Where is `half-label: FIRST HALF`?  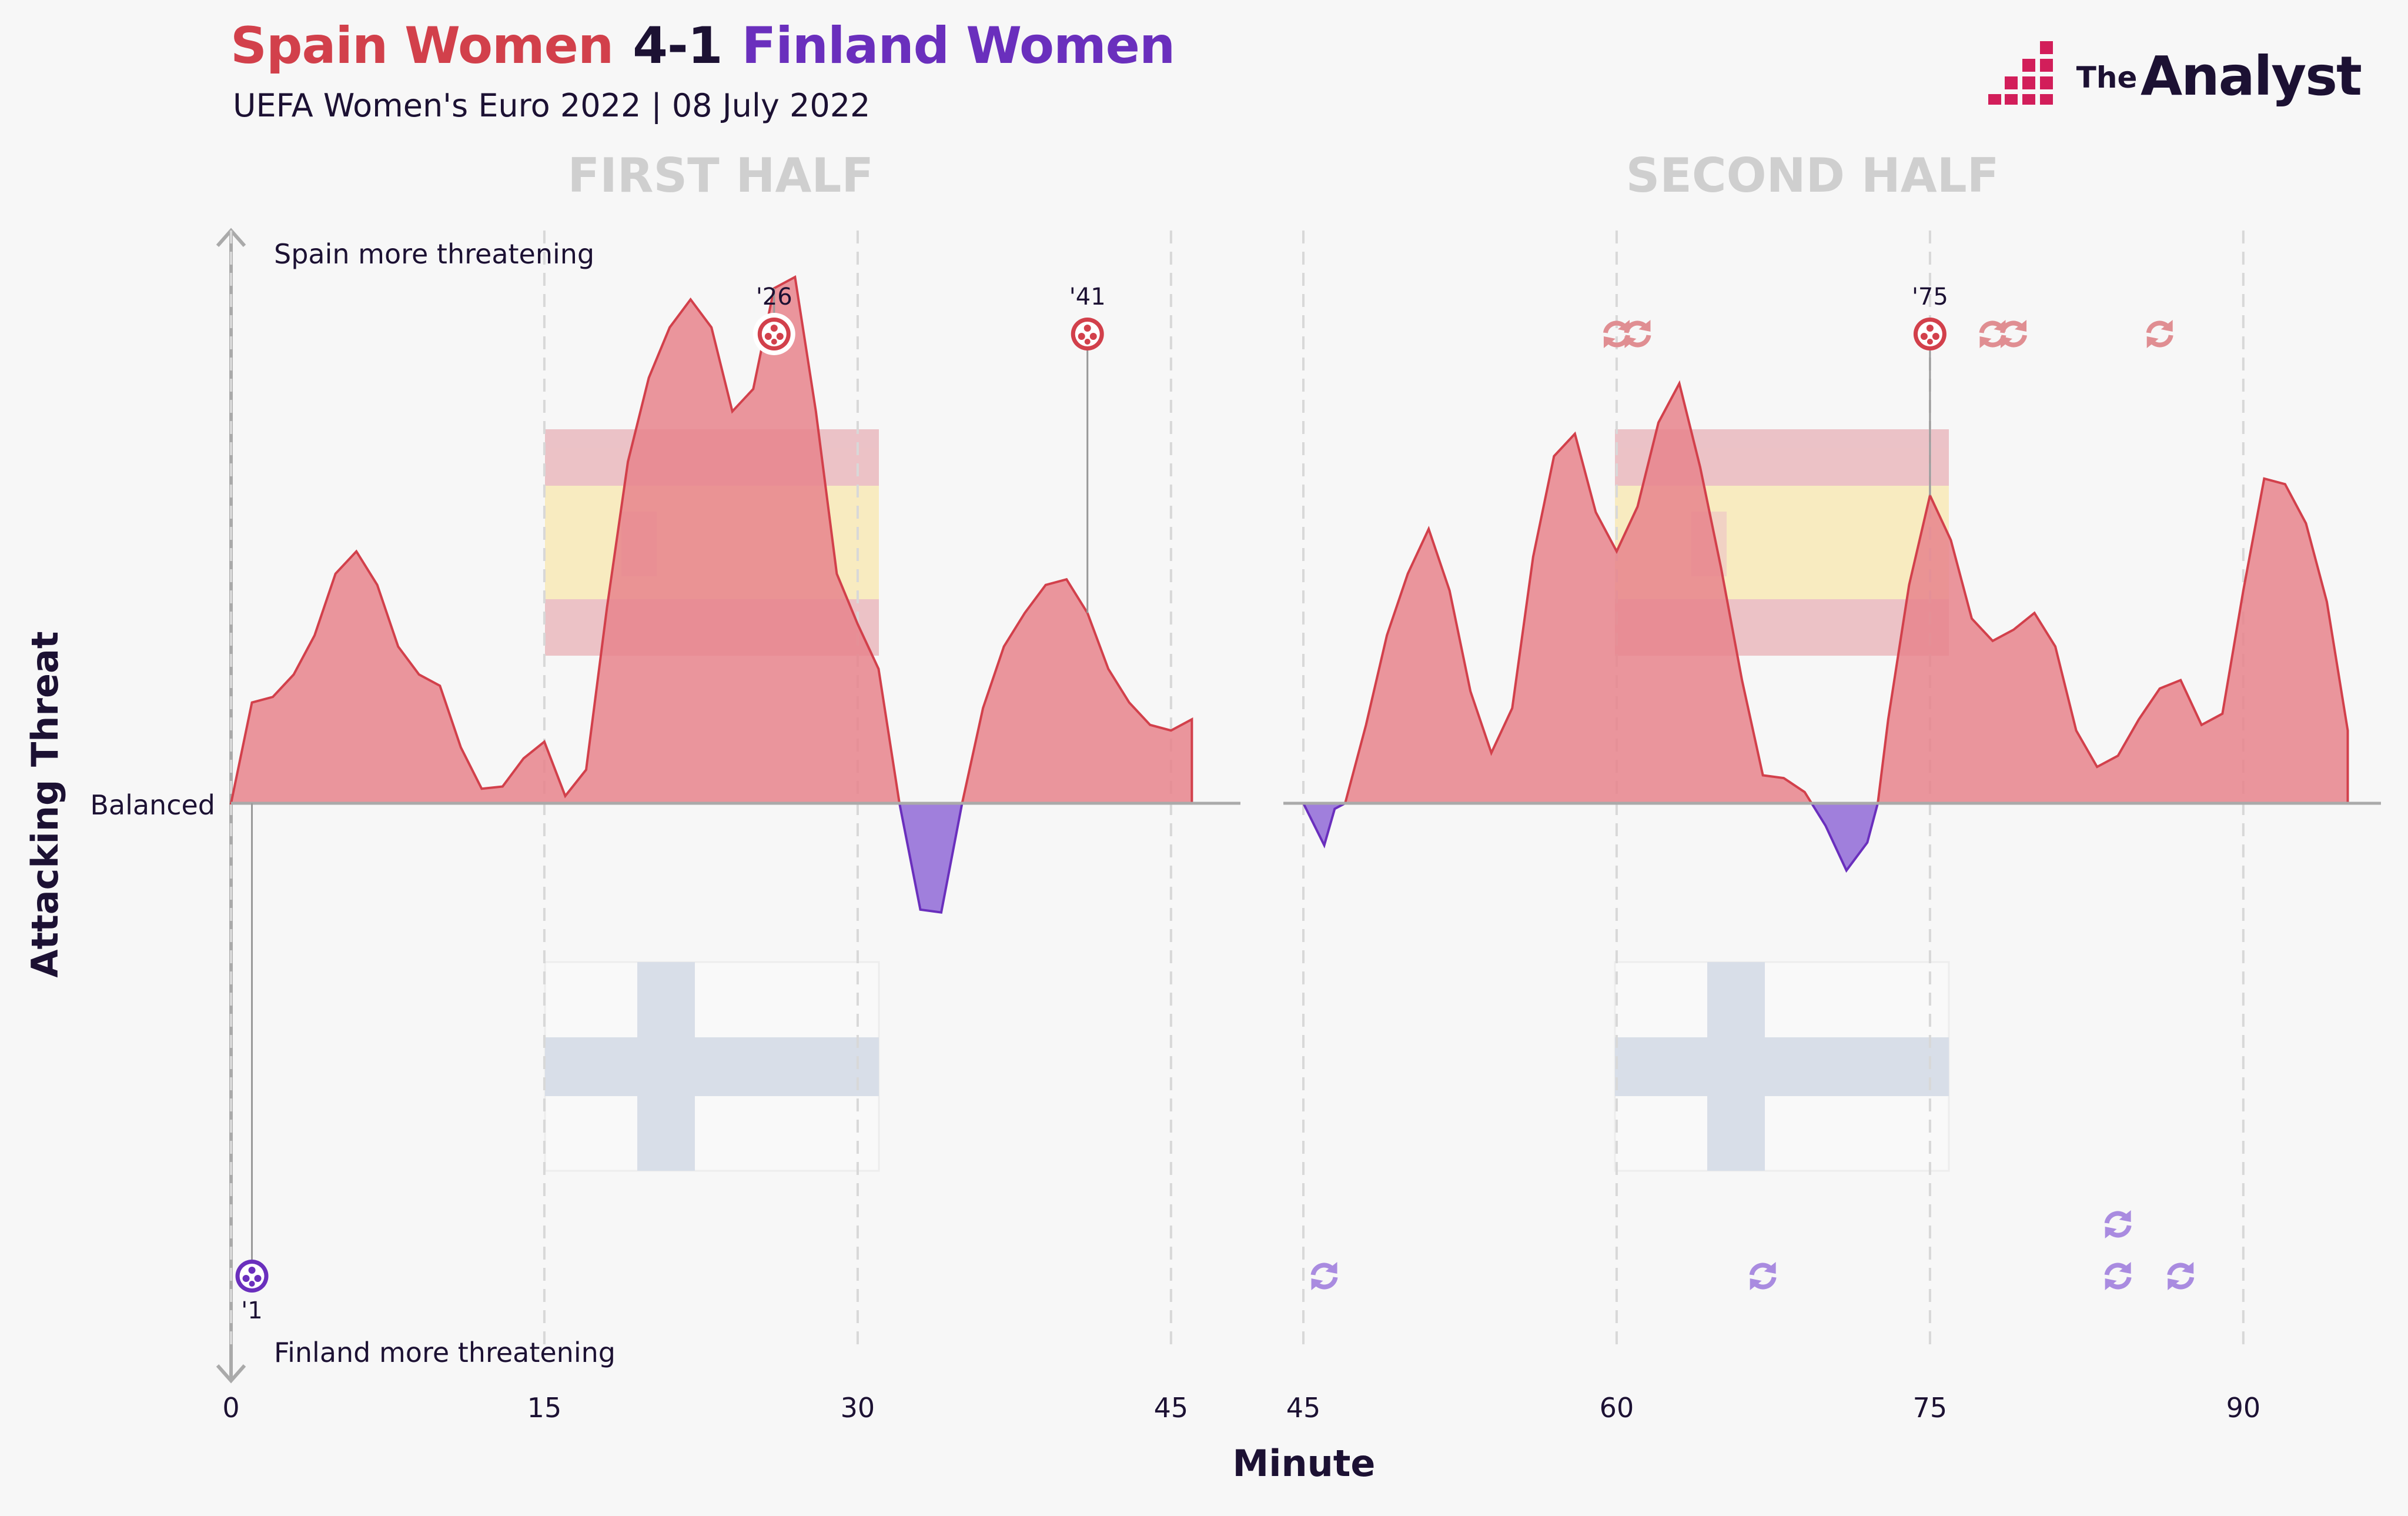 half-label: FIRST HALF is located at coordinates (721, 175).